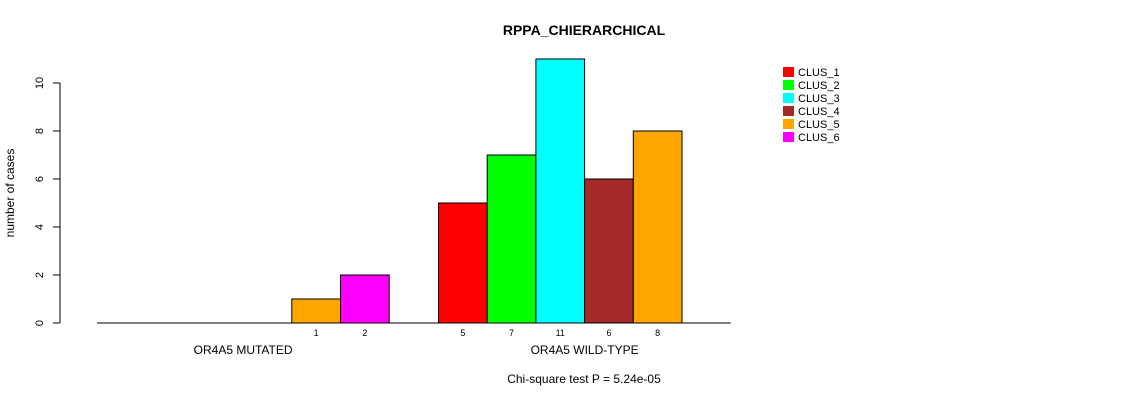 The image size is (1140, 400). What do you see at coordinates (819, 73) in the screenshot?
I see `legend-label: CLUS_1` at bounding box center [819, 73].